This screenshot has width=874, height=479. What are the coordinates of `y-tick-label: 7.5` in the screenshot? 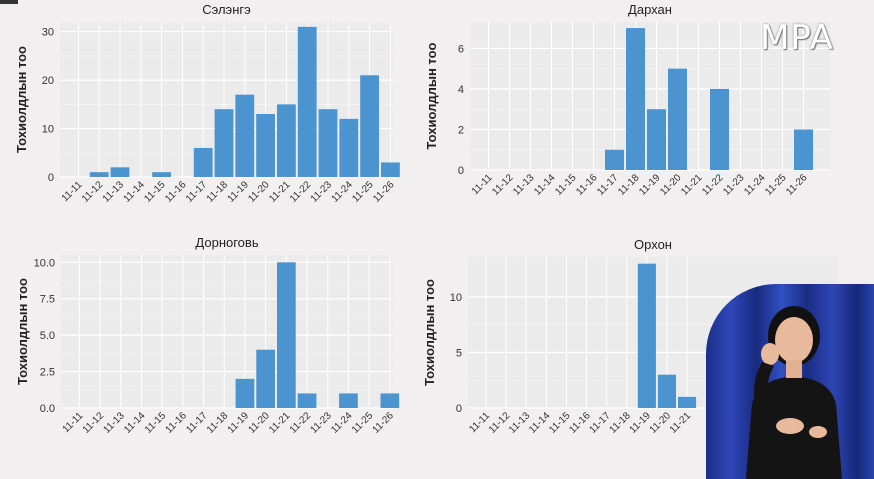 It's located at (47, 300).